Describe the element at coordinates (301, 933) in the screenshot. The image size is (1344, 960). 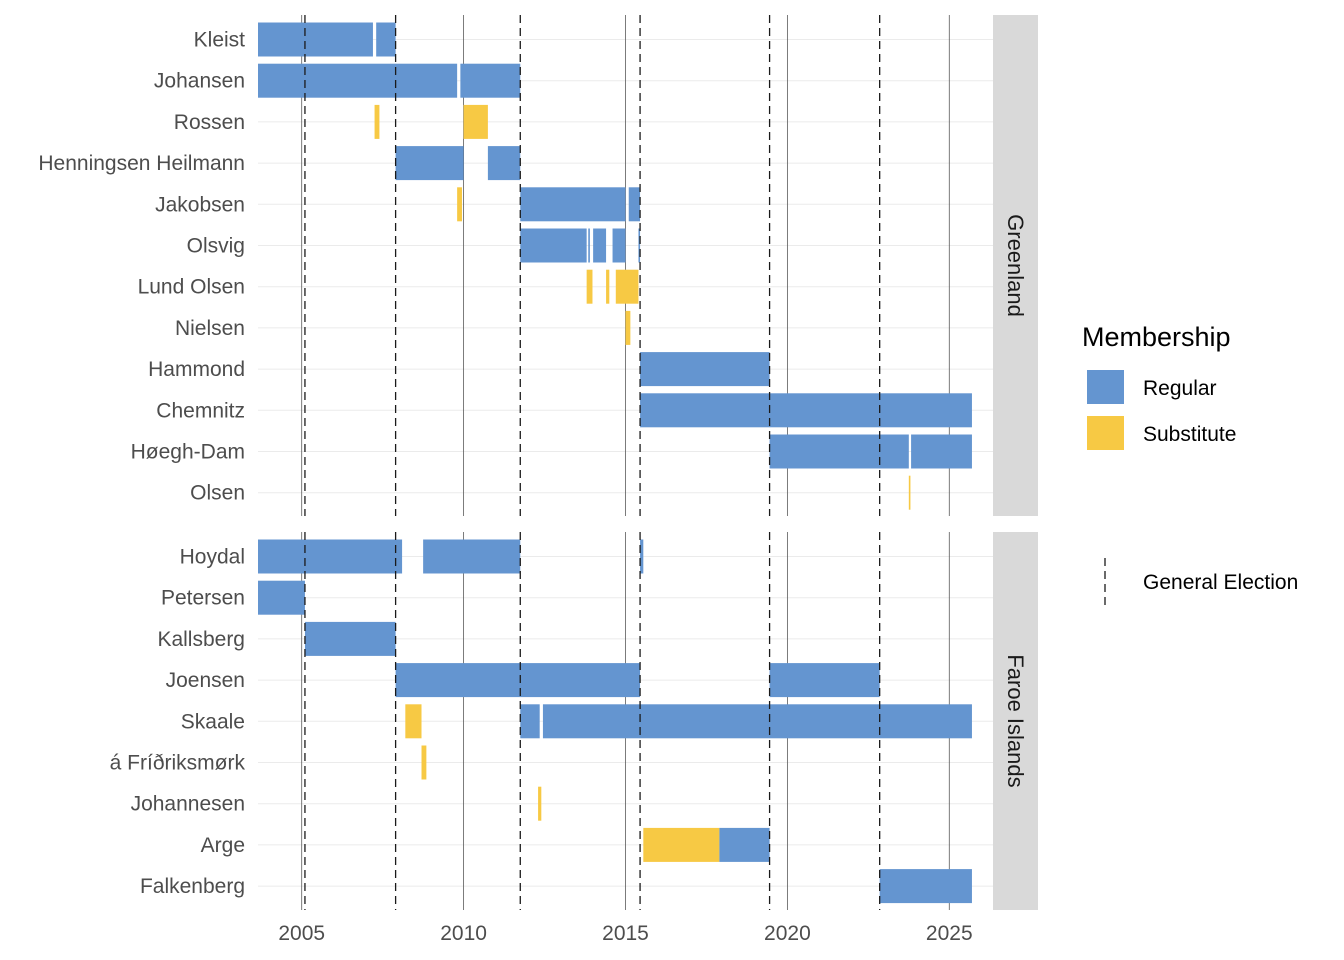
I see `x-tick-label: 2005` at that location.